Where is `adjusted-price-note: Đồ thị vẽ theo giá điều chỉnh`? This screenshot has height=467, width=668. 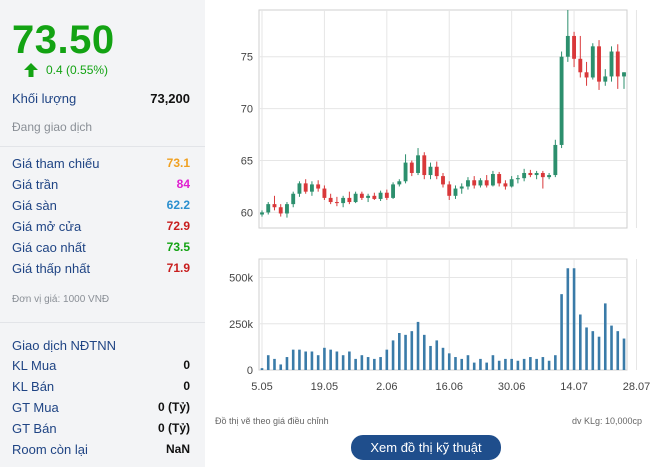 adjusted-price-note: Đồ thị vẽ theo giá điều chỉnh is located at coordinates (272, 421).